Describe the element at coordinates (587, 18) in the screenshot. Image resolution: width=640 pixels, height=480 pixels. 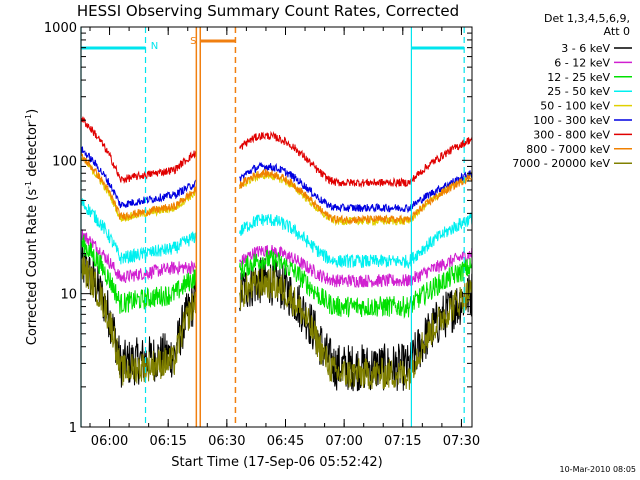
I see `legend-header-line1: Det 1,3,4,5,6,9,` at that location.